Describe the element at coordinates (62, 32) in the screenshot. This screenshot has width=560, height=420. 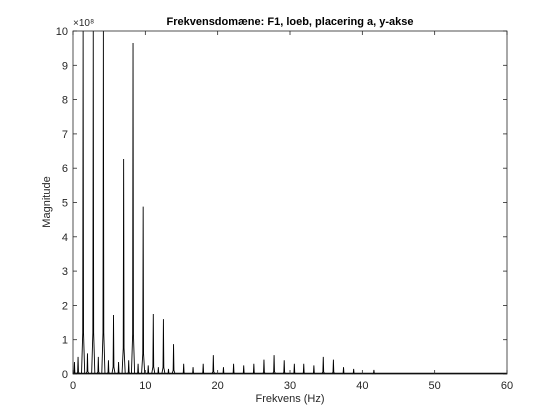
I see `y-tick-label: 10` at that location.